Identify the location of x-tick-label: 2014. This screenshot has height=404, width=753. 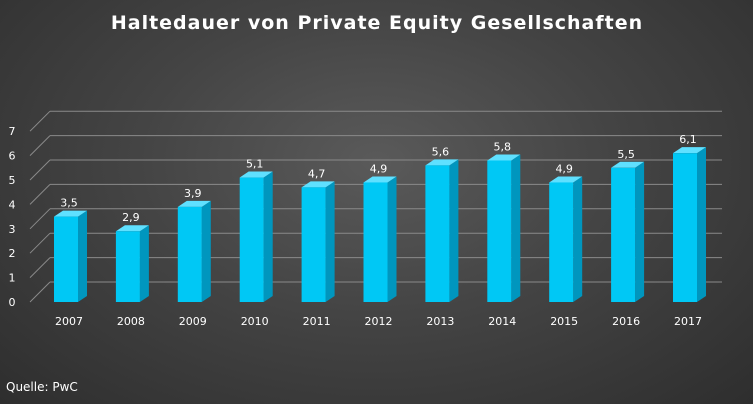
(502, 321).